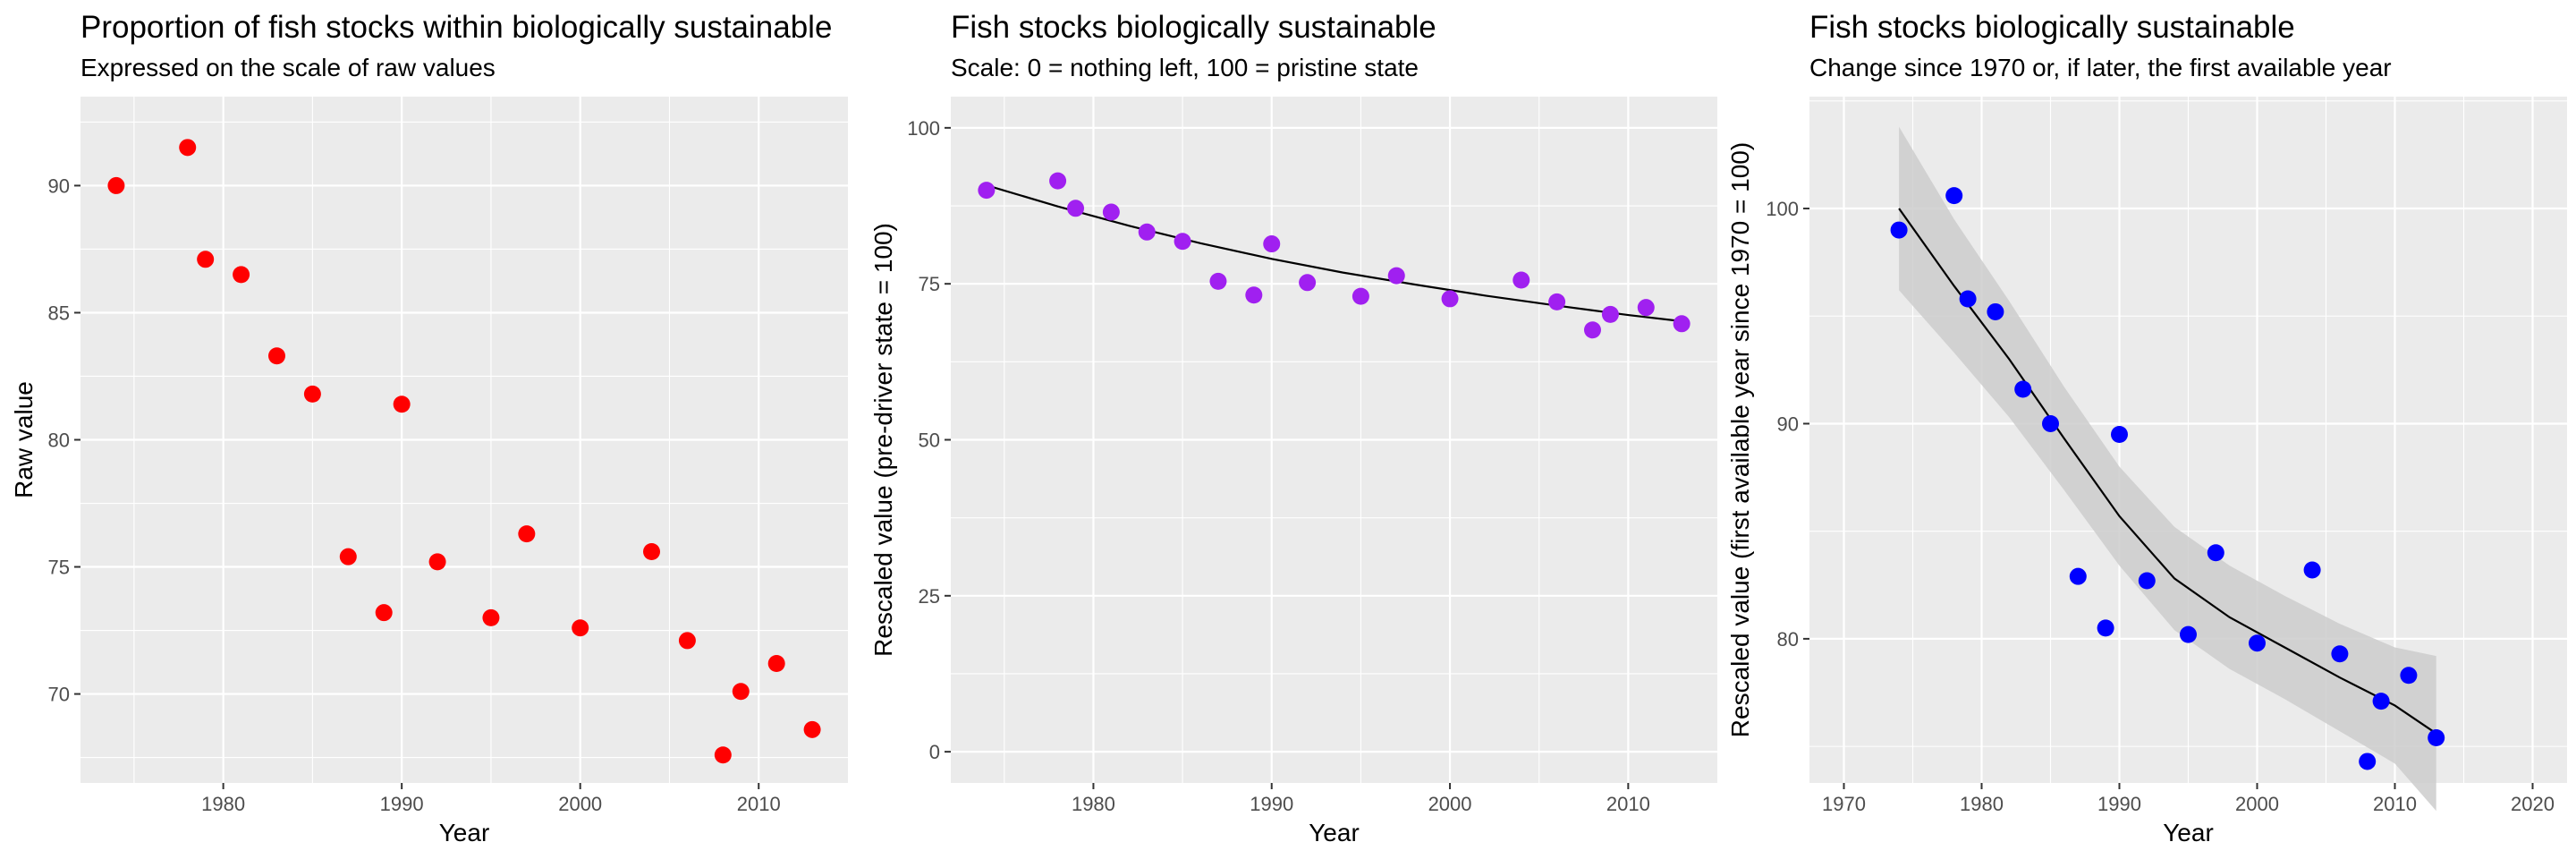 This screenshot has height=859, width=2576. I want to click on y-tick-label: 70, so click(59, 695).